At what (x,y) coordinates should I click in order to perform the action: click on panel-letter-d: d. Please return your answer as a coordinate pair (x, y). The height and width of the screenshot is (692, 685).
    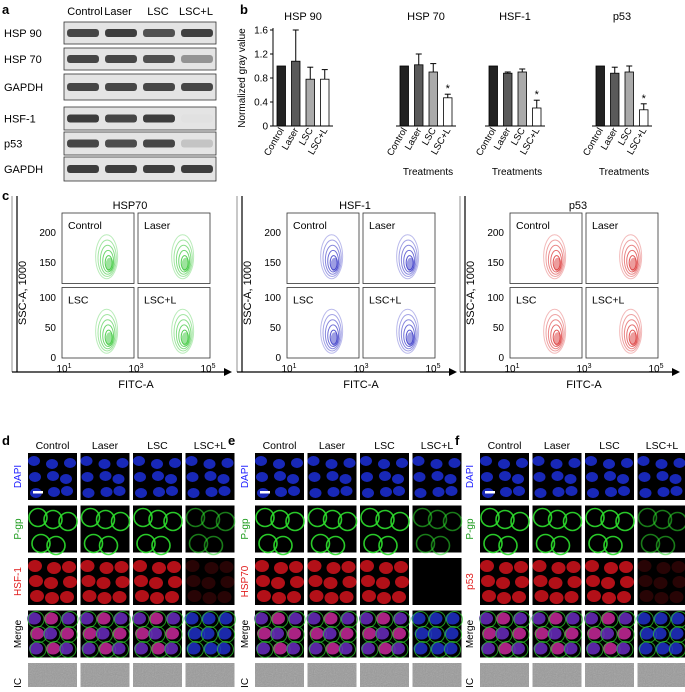
    Looking at the image, I should click on (6, 440).